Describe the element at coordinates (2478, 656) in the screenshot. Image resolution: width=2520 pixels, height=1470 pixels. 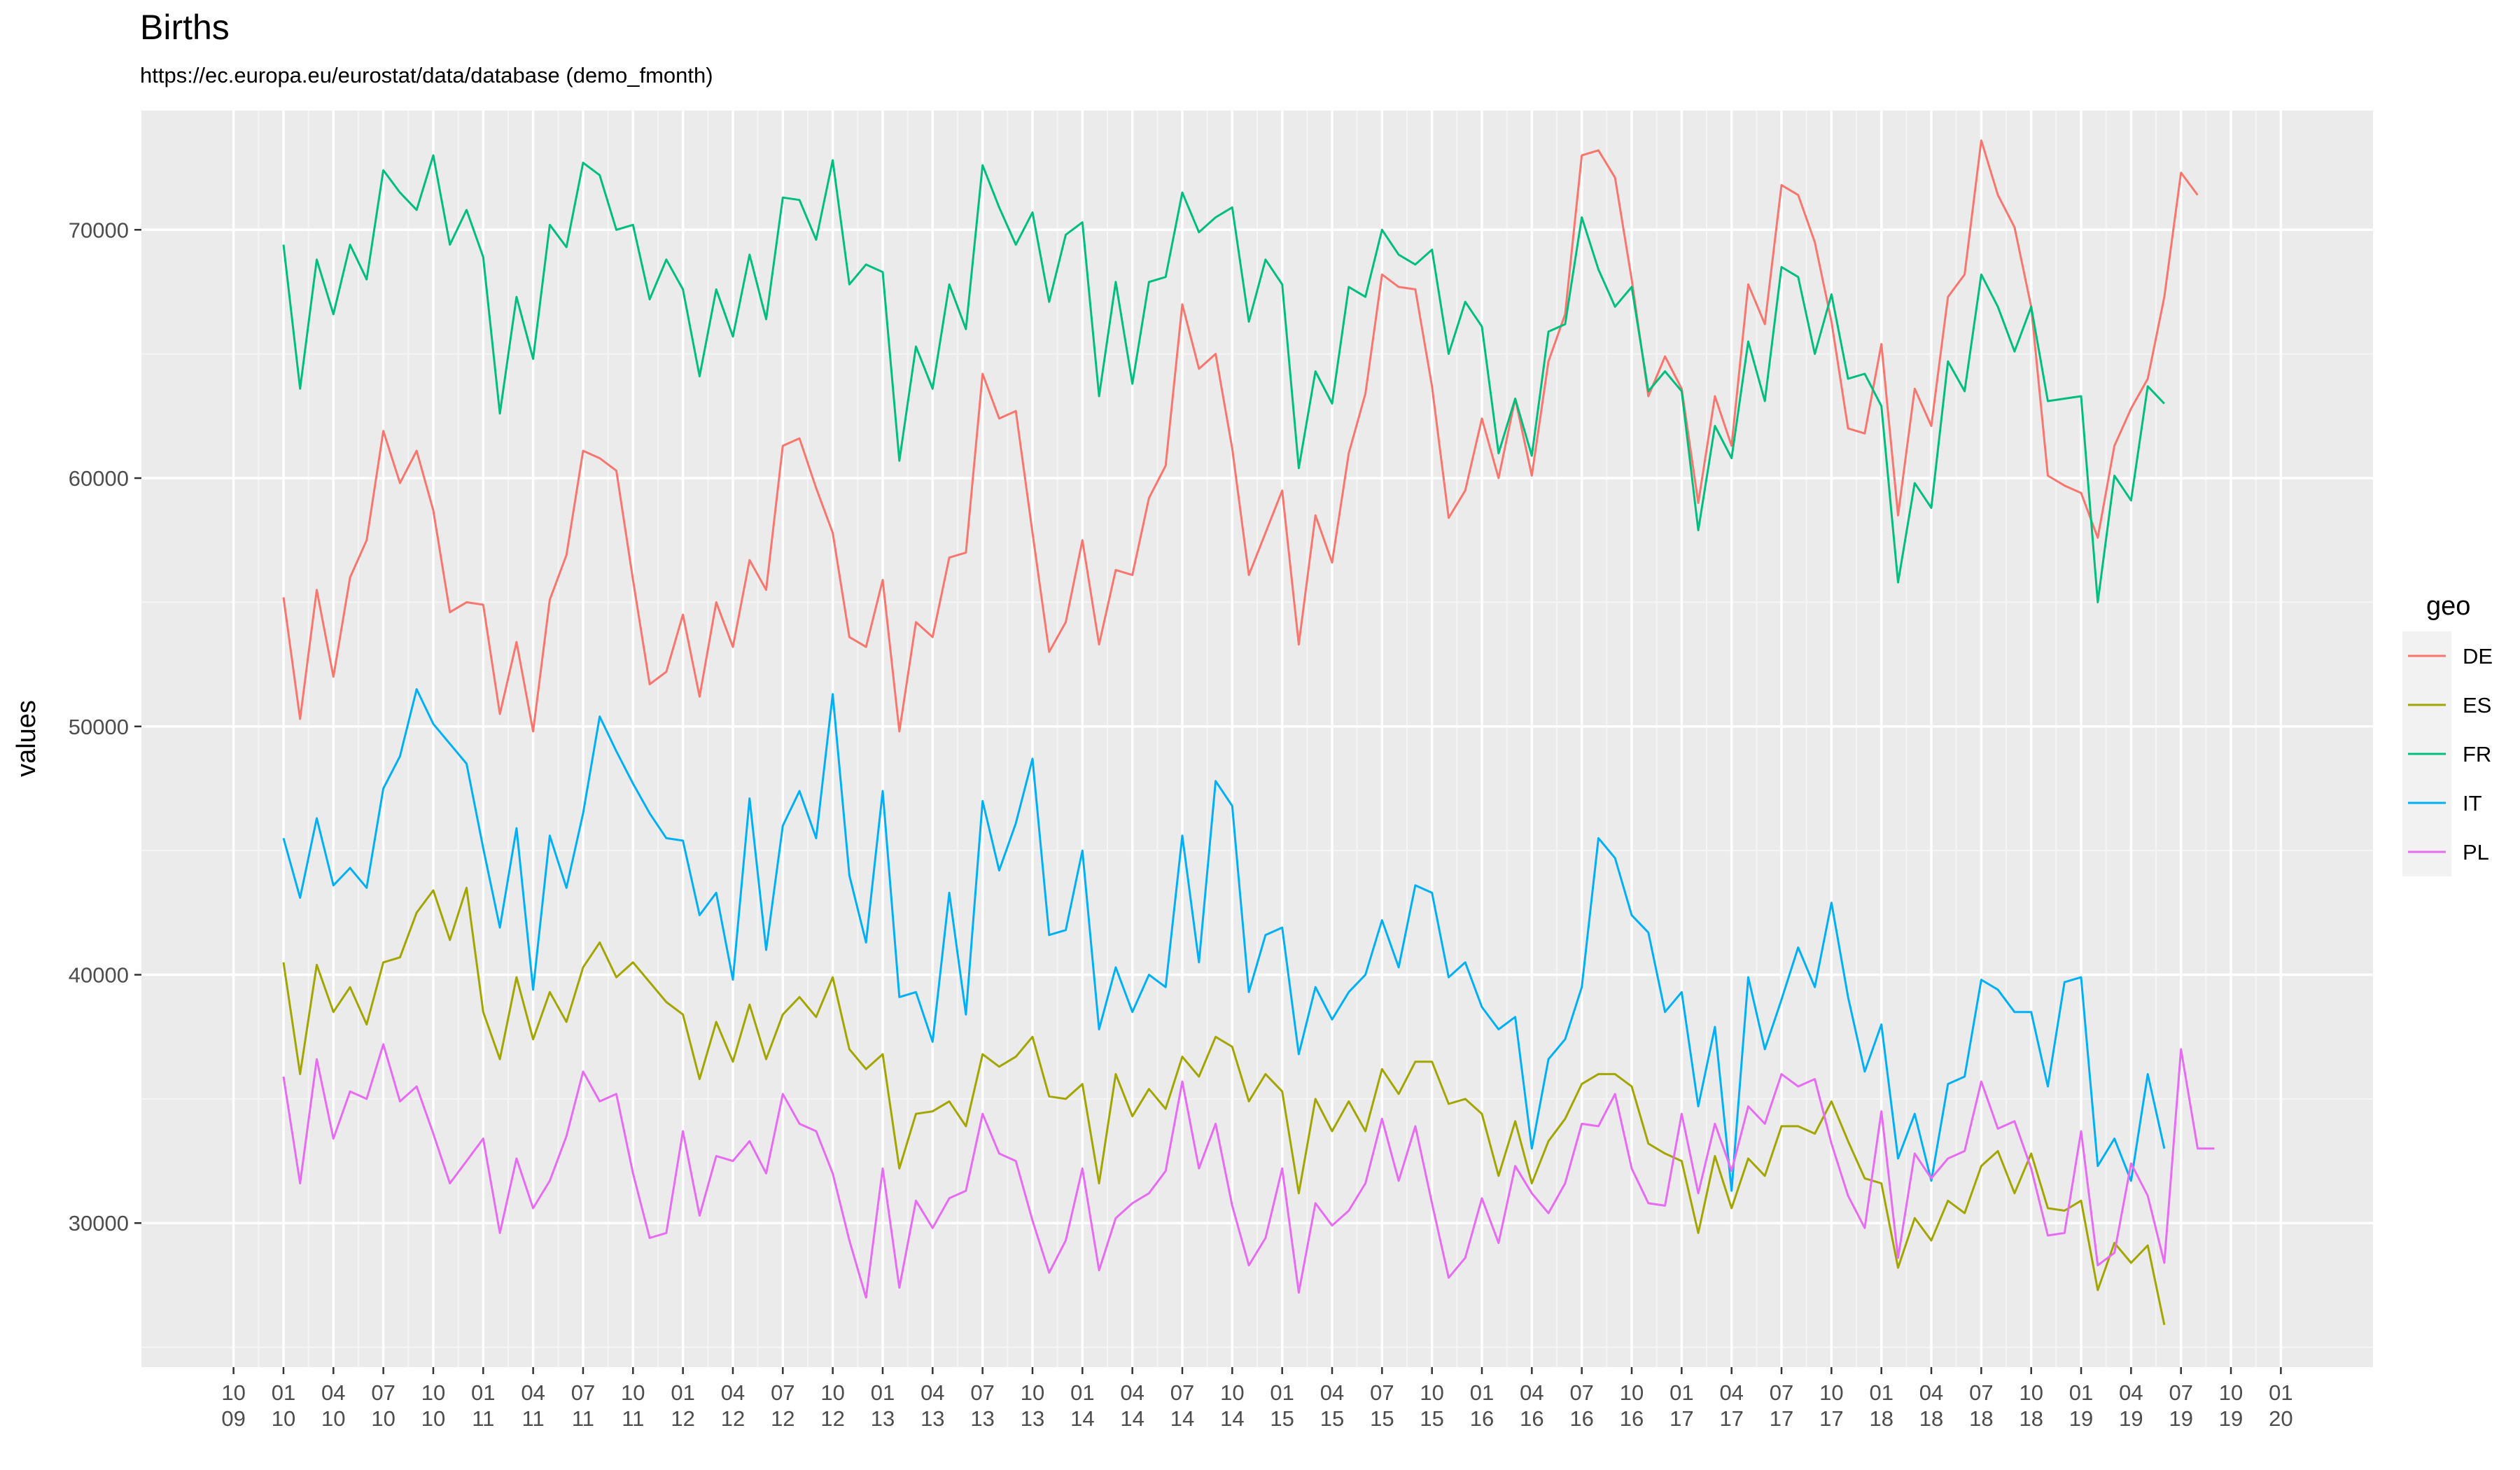
I see `legend-label-de: DE` at that location.